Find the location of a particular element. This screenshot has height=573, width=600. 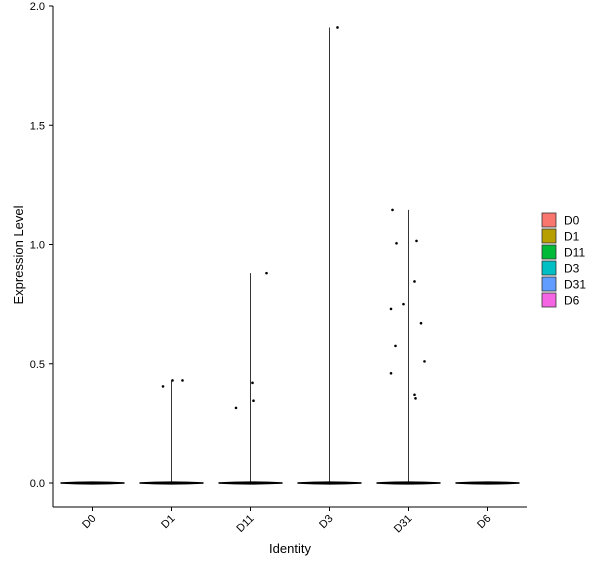

violin-d1 is located at coordinates (171, 432).